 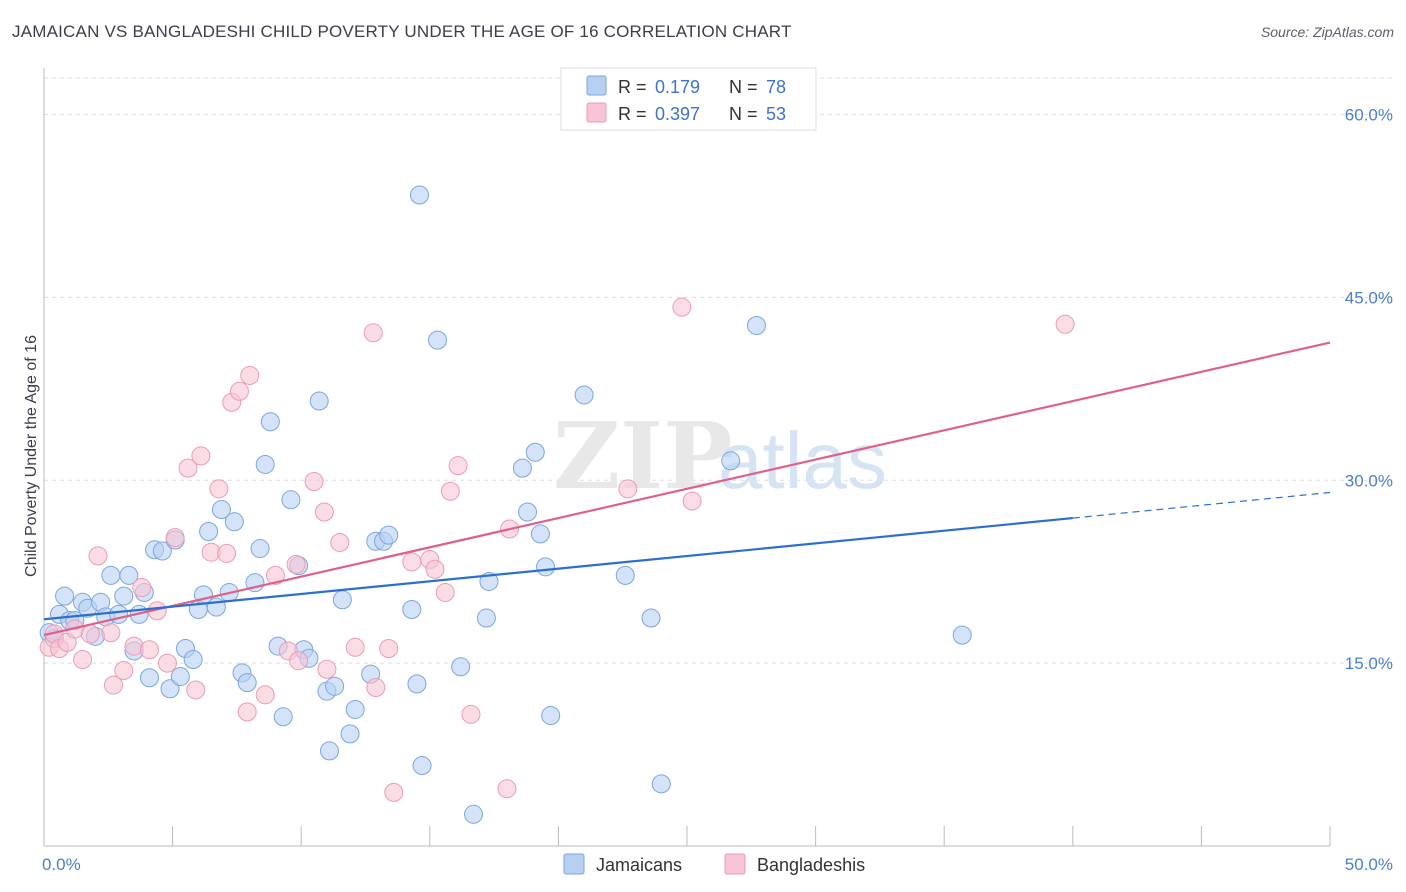 What do you see at coordinates (743, 114) in the screenshot?
I see `legend-n-label: N =` at bounding box center [743, 114].